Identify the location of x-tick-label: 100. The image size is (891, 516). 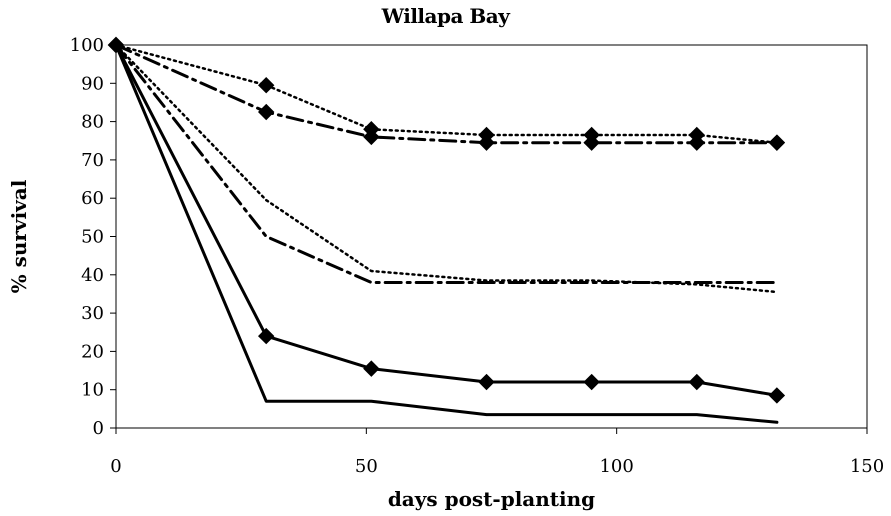
(616, 466).